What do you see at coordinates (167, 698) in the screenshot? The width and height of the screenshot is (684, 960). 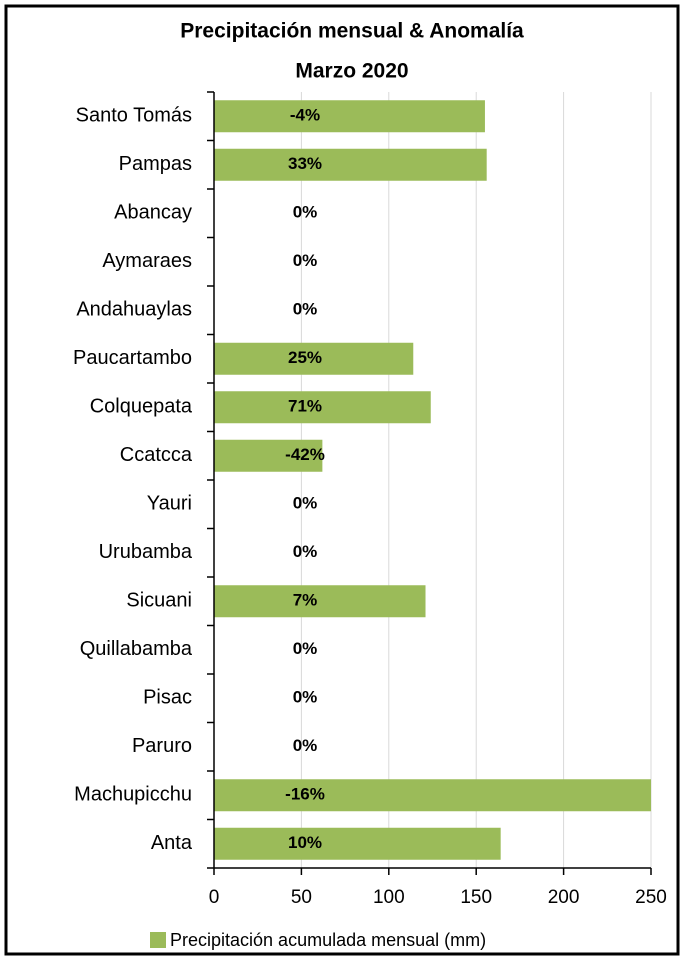 I see `y-tick-label: Pisac` at bounding box center [167, 698].